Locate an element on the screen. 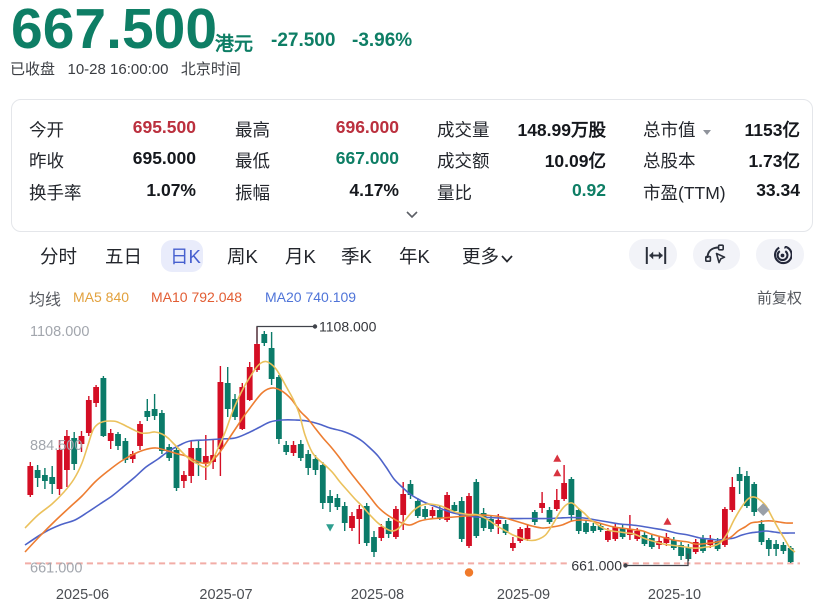  svg-text: 2025-08 is located at coordinates (377, 595).